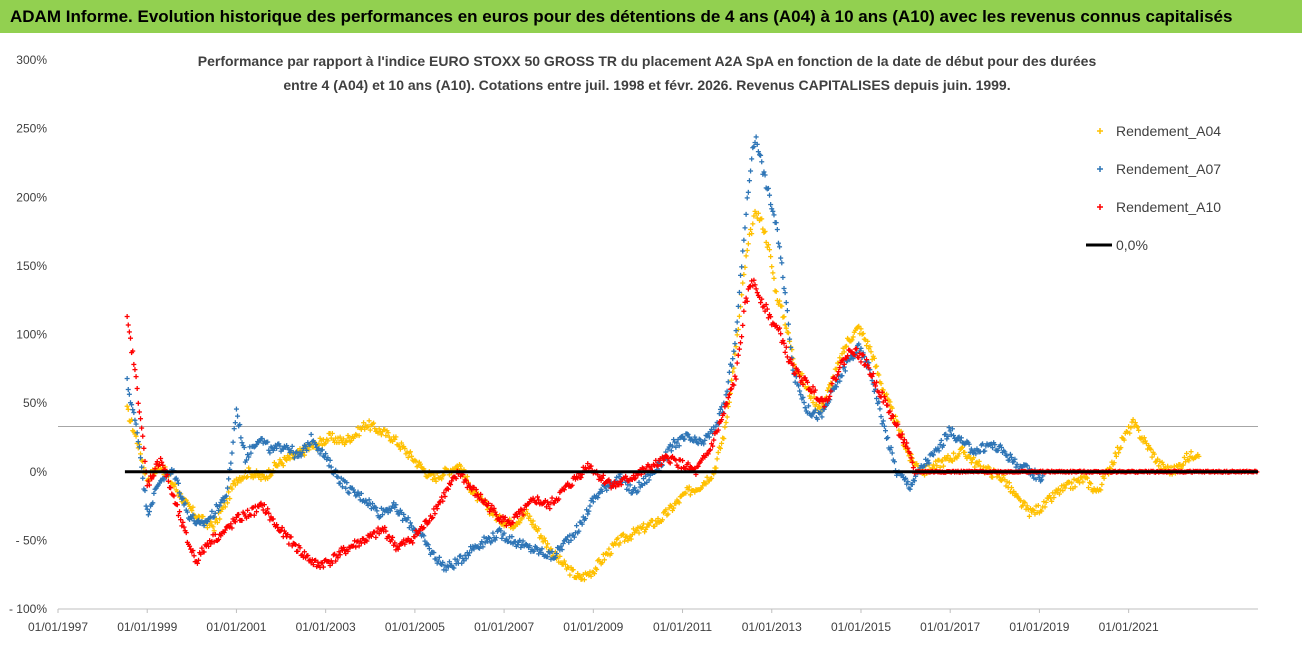 The height and width of the screenshot is (647, 1302). I want to click on x-tick-label: 01/01/2003, so click(326, 627).